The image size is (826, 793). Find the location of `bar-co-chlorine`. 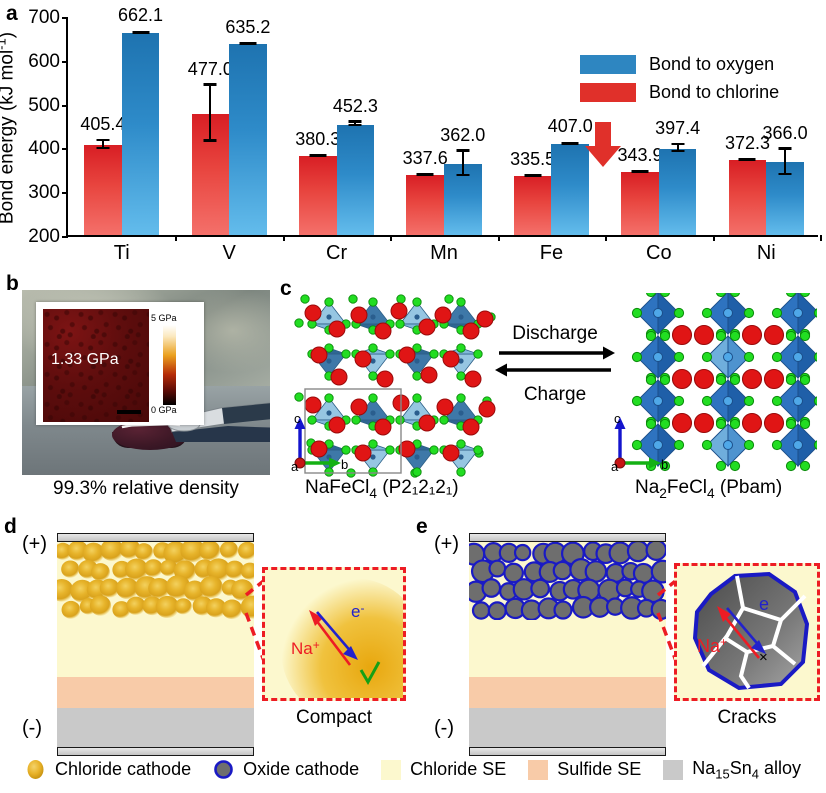

bar-co-chlorine is located at coordinates (640, 203).